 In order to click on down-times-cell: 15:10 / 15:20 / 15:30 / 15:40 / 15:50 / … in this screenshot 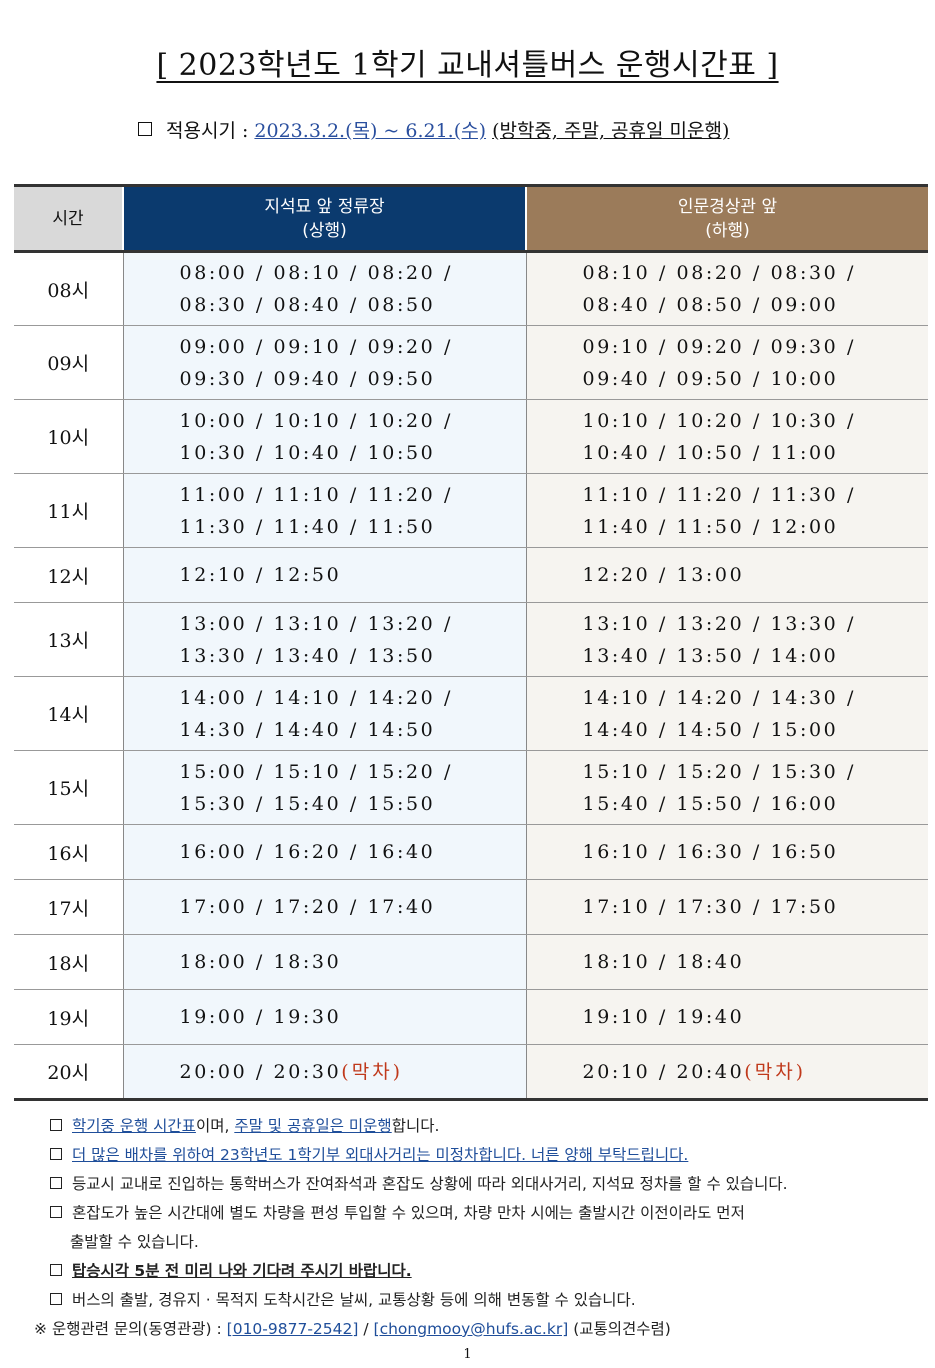, I will do `click(727, 787)`.